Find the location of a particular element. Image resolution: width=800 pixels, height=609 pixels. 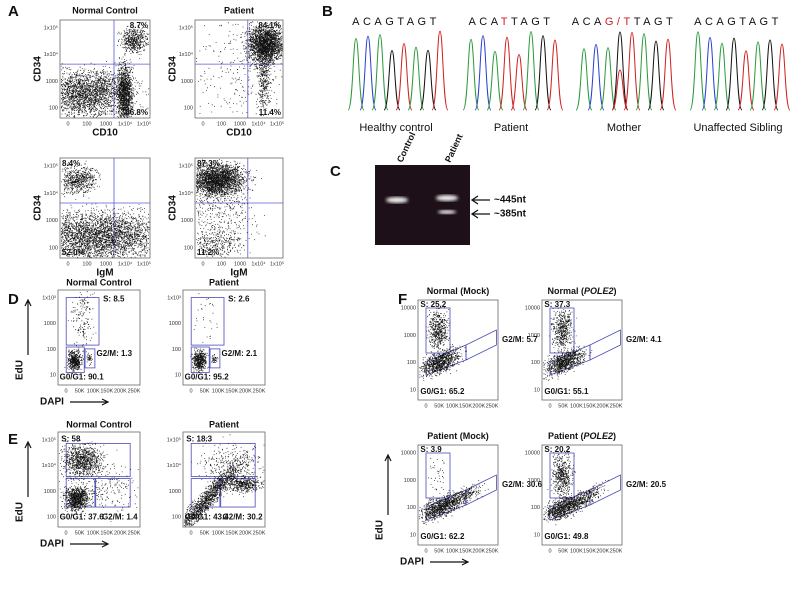

gate-label: G0/G1: 49.8 is located at coordinates (566, 536).